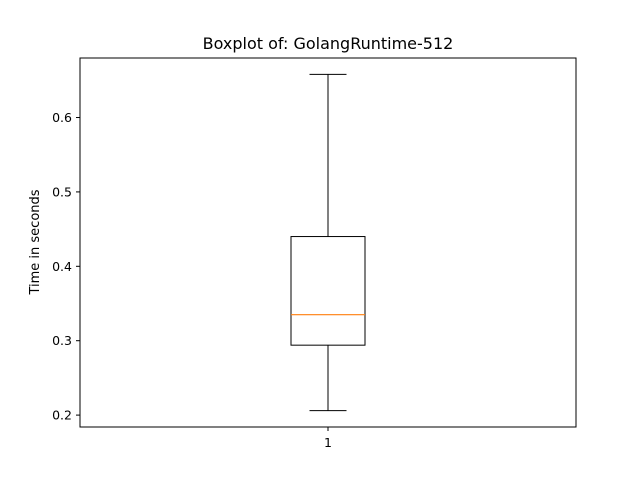 The image size is (640, 480). Describe the element at coordinates (328, 43) in the screenshot. I see `chart-title: Boxplot of: GolangRuntime-512` at that location.